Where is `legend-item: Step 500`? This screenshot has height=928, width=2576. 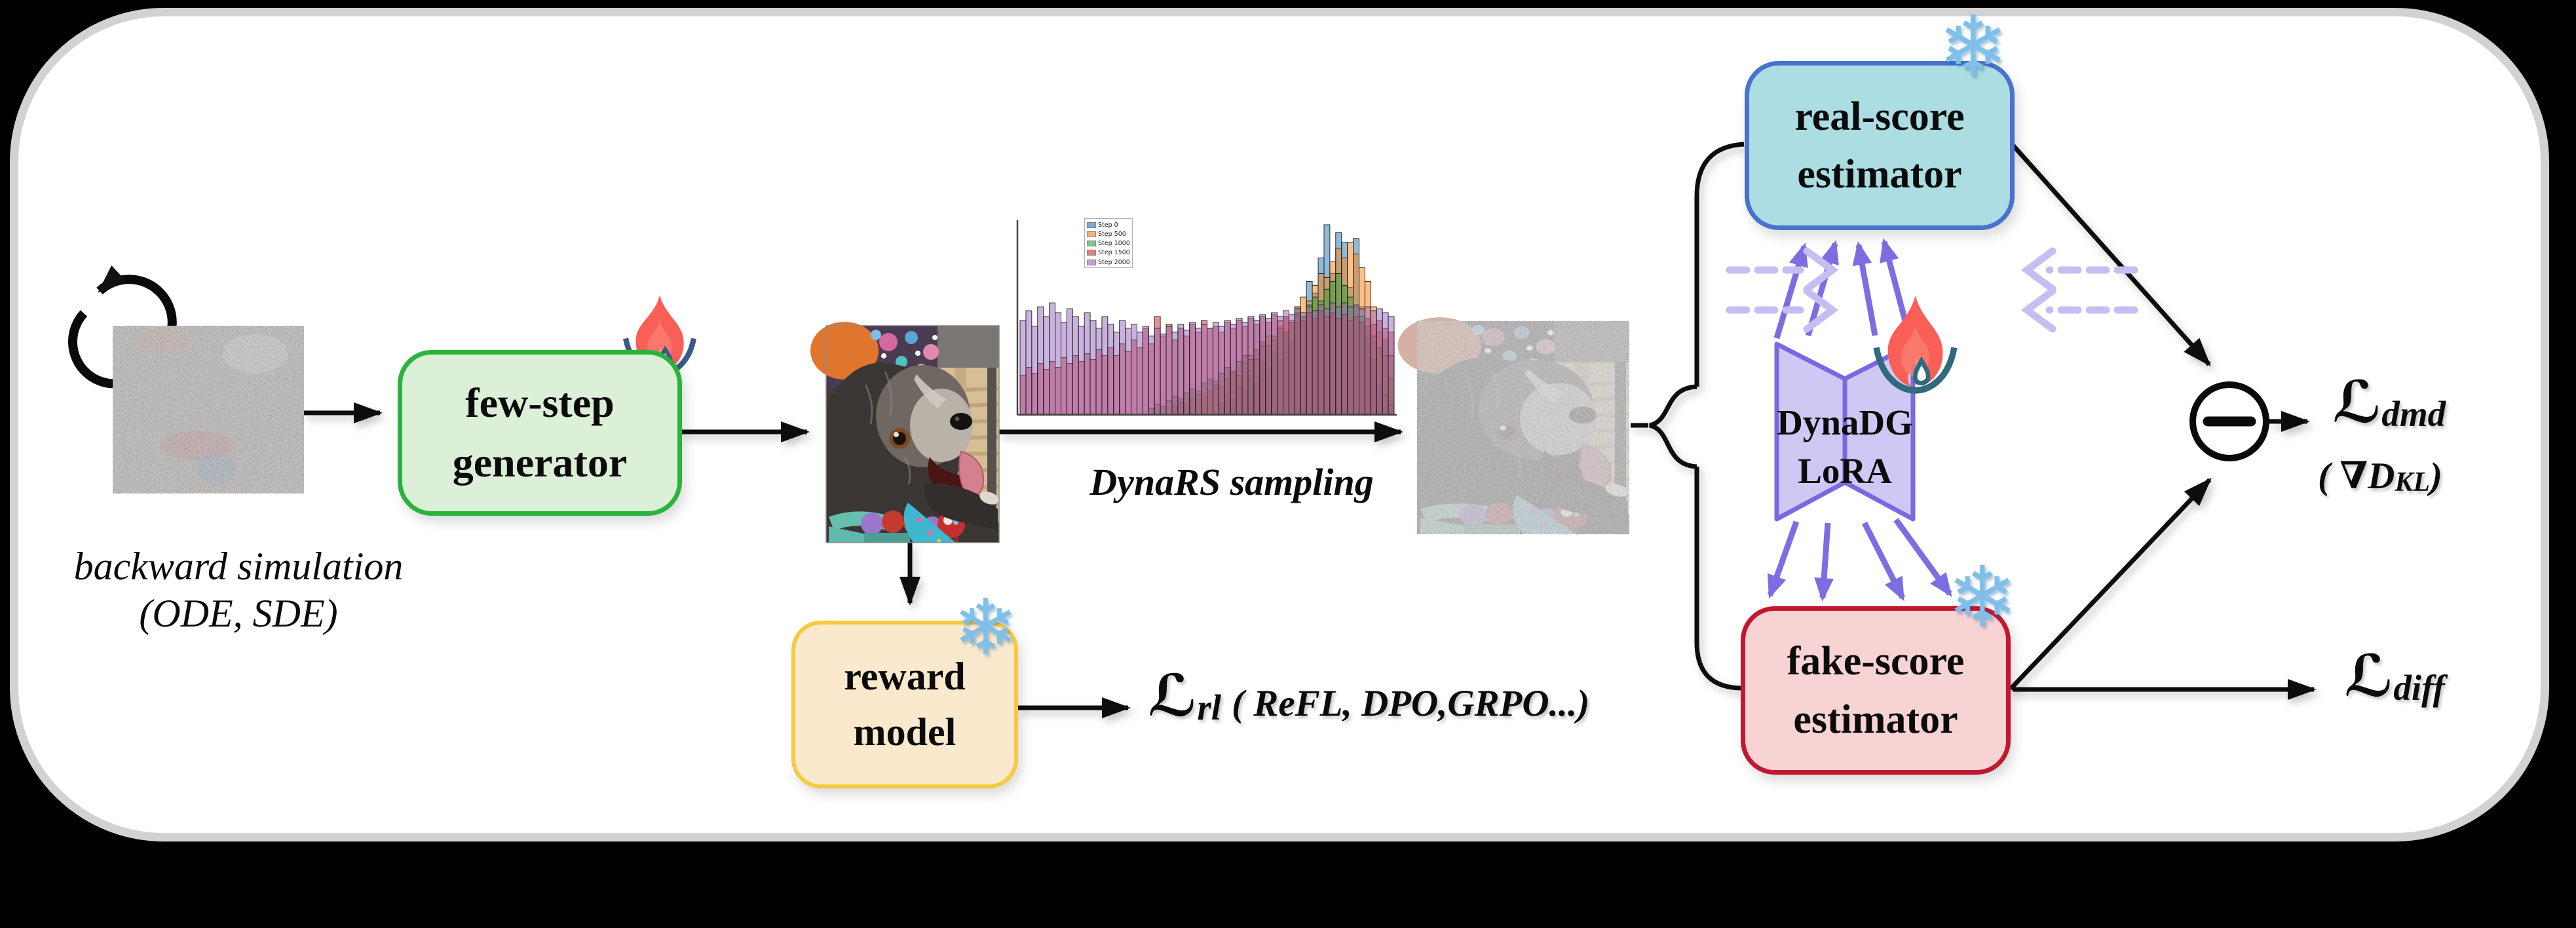 legend-item: Step 500 is located at coordinates (1109, 234).